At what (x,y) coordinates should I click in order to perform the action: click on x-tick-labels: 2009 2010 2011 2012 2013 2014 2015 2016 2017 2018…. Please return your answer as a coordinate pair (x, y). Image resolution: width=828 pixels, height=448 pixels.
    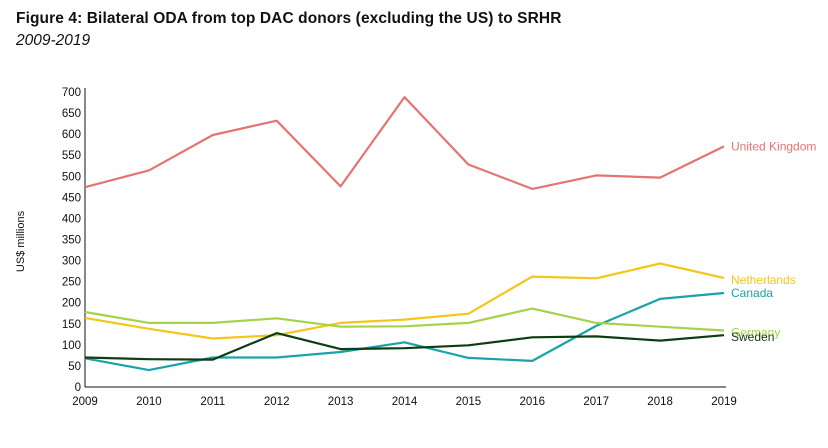
    Looking at the image, I should click on (404, 402).